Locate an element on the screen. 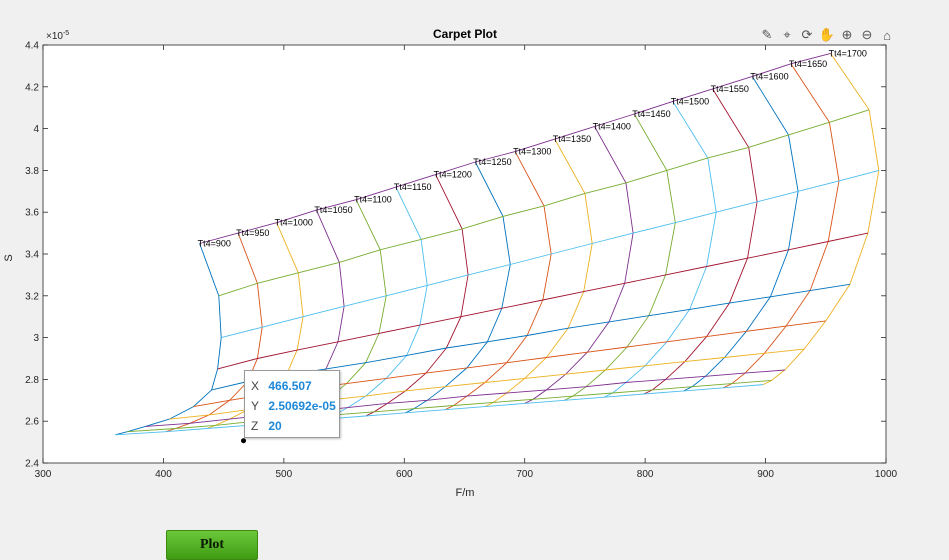 The width and height of the screenshot is (949, 560). brush-icon: ✎ is located at coordinates (767, 34).